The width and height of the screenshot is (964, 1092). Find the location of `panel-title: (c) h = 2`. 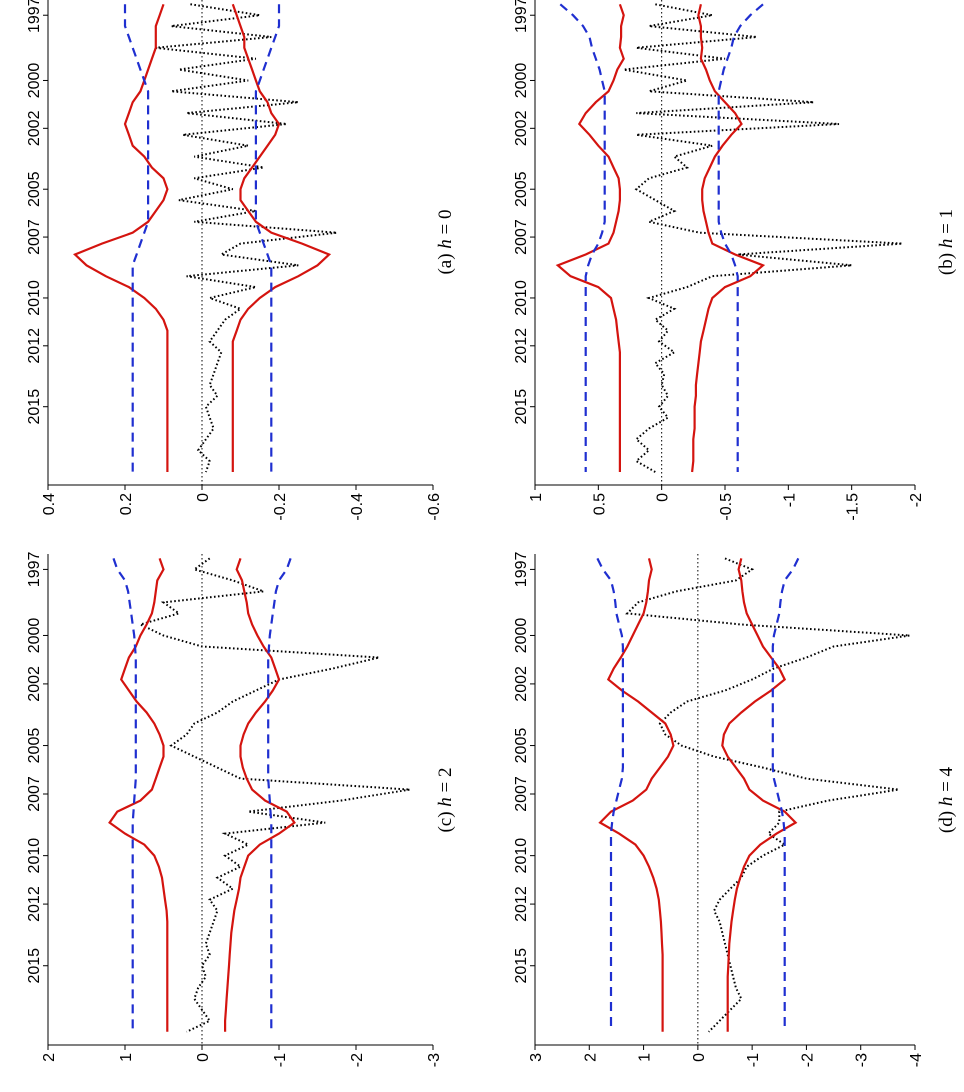

panel-title: (c) h = 2 is located at coordinates (445, 799).